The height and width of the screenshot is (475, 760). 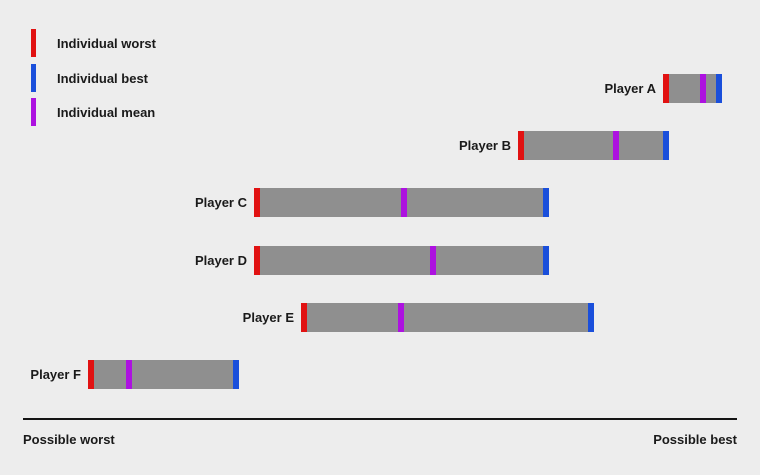 I want to click on legend-label-best: Individual best, so click(x=103, y=78).